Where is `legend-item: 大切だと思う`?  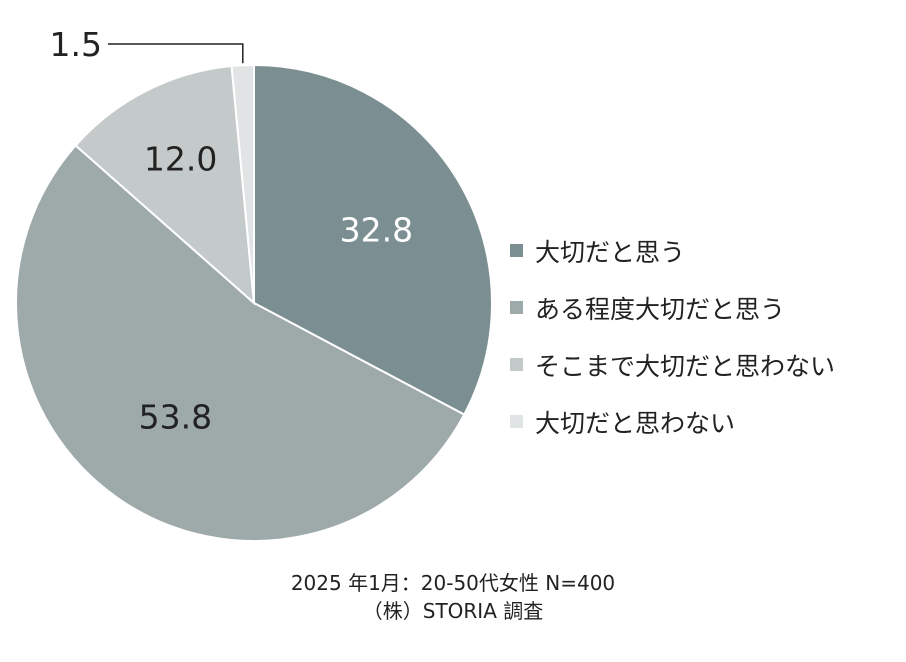 legend-item: 大切だと思う is located at coordinates (672, 250).